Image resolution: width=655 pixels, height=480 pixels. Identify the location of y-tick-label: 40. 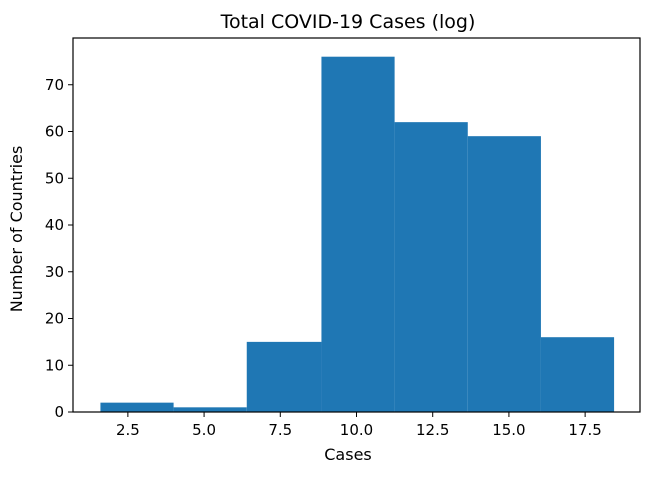
(54, 225).